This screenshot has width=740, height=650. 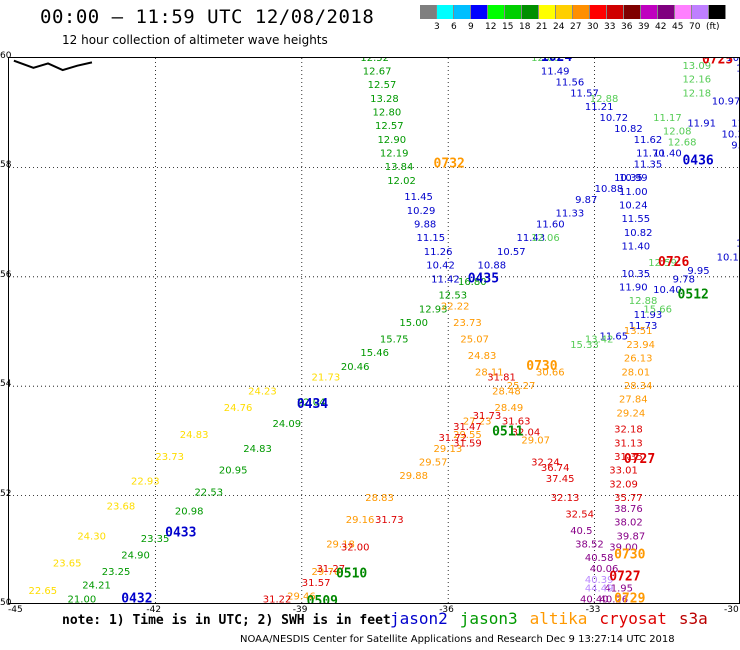 What do you see at coordinates (301, 597) in the screenshot?
I see `wave-height-value: 29.46` at bounding box center [301, 597].